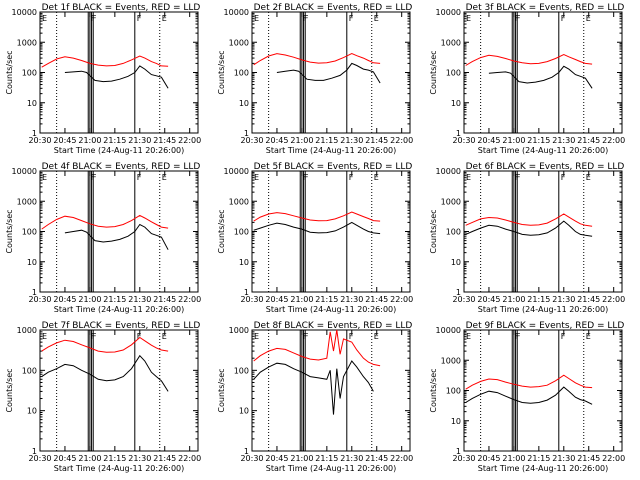 Image resolution: width=640 pixels, height=480 pixels. Describe the element at coordinates (333, 8) in the screenshot. I see `panel-title: Det 2f BLACK = Events, RED = LLD` at that location.